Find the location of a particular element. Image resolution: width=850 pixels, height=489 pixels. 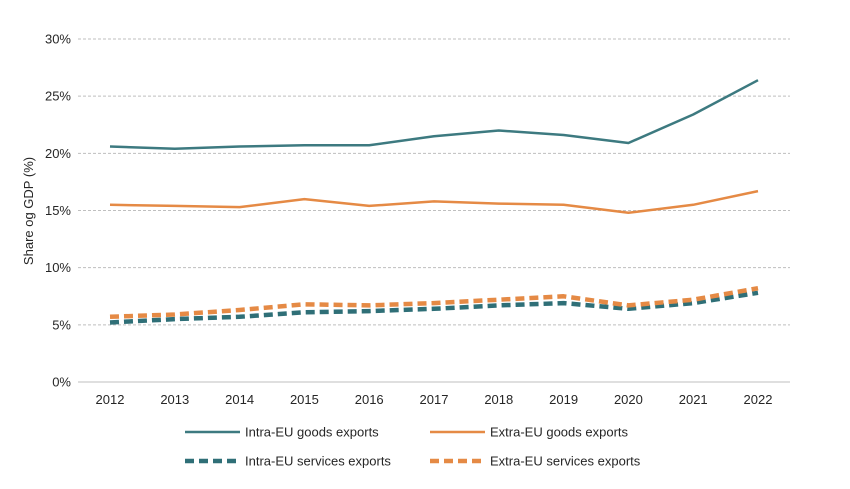

x-tick-label: 2015 is located at coordinates (304, 399).